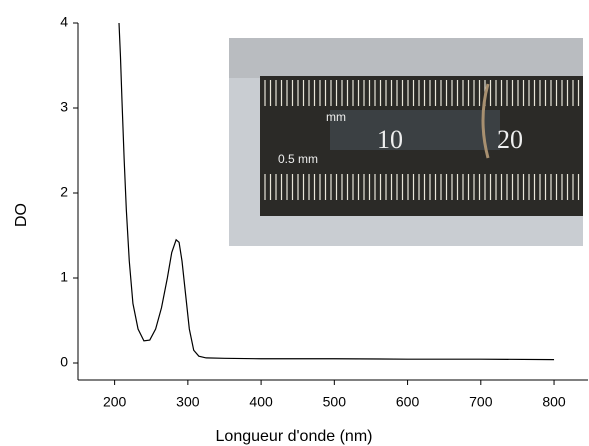  I want to click on y-tick-label: 0, so click(64, 362).